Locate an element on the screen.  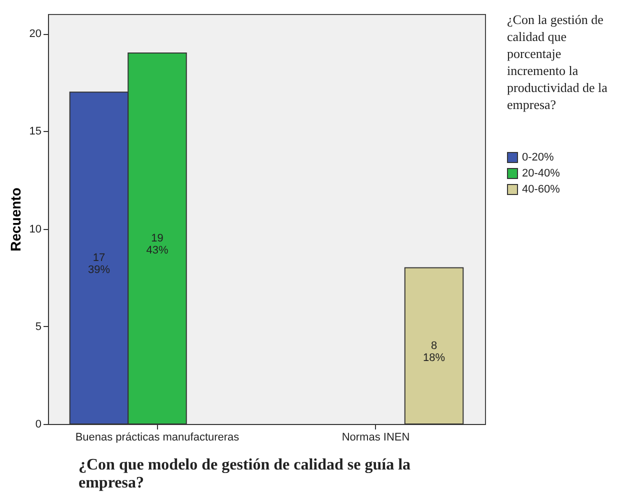
y-axis-title: Recuento is located at coordinates (15, 220).